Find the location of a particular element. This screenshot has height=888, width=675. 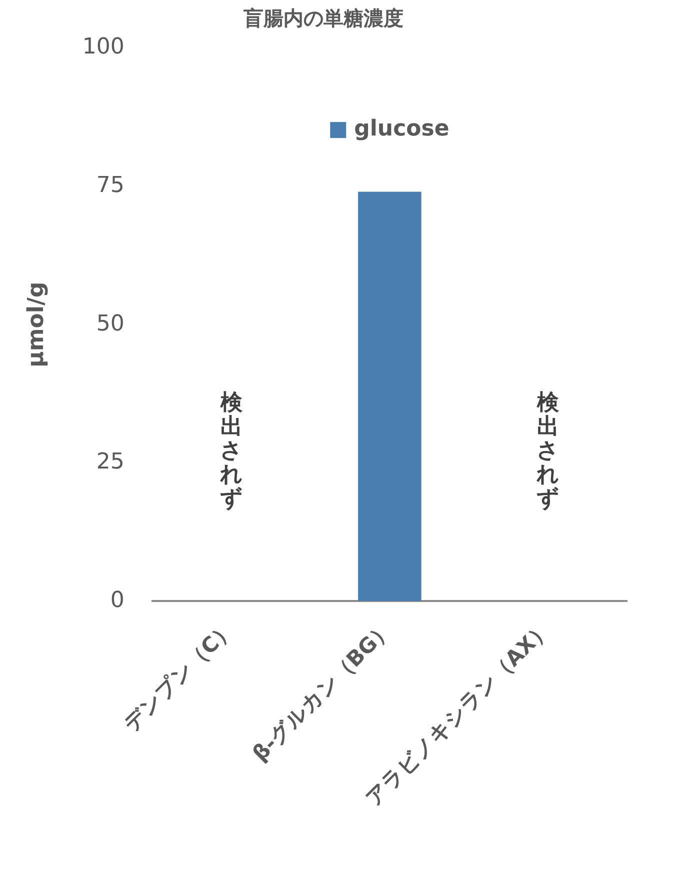

x-tick-label: β-グルカン（BG） is located at coordinates (323, 691).